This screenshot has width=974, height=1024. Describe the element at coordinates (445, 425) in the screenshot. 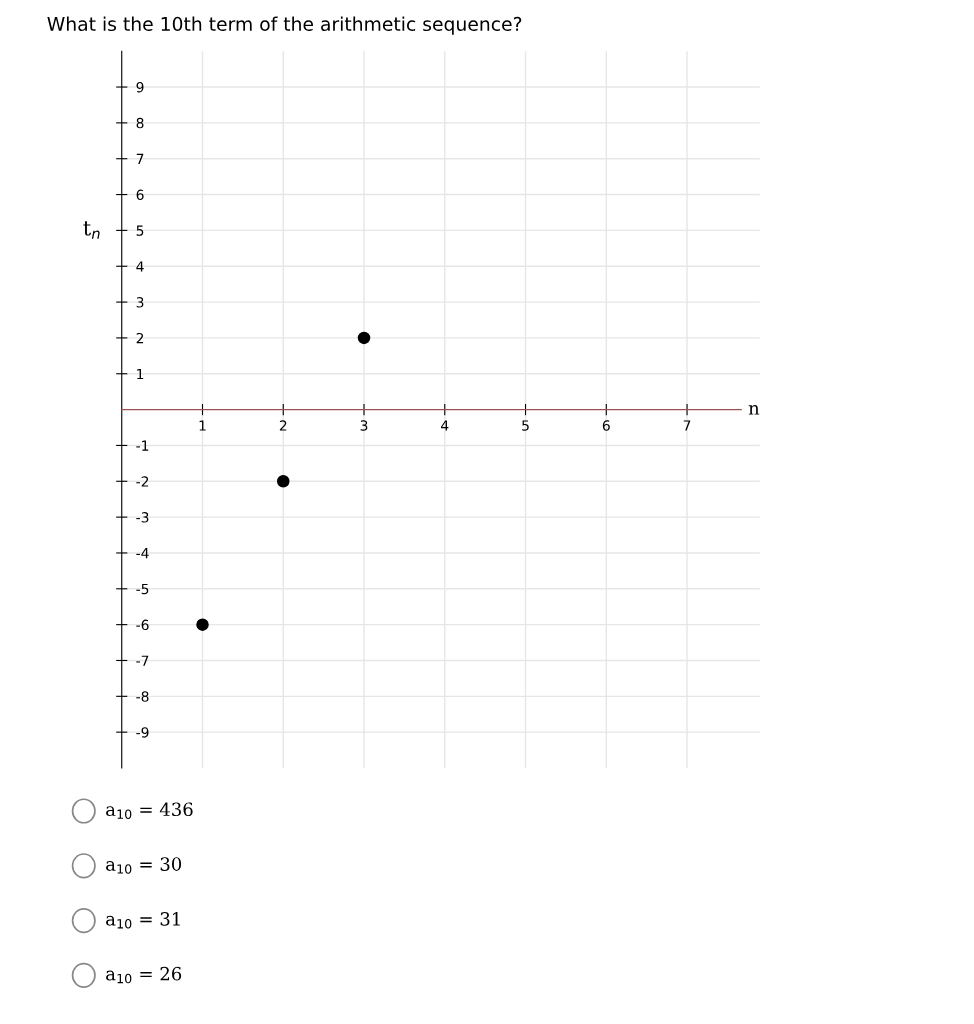

I see `x-tick-label: 4` at that location.